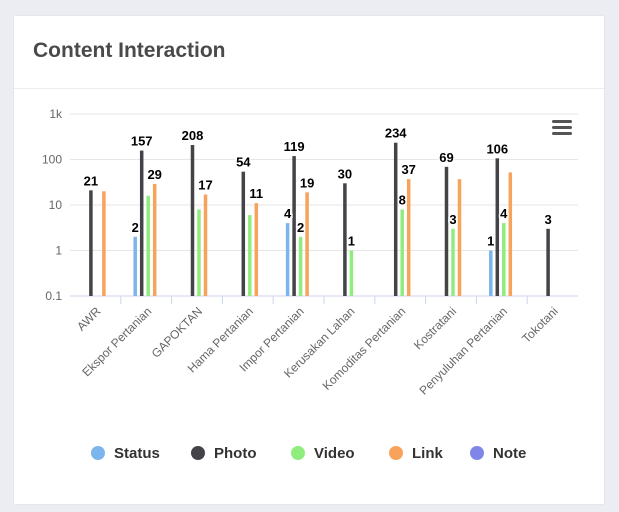 The image size is (619, 512). I want to click on y-tick-label: 1k, so click(56, 114).